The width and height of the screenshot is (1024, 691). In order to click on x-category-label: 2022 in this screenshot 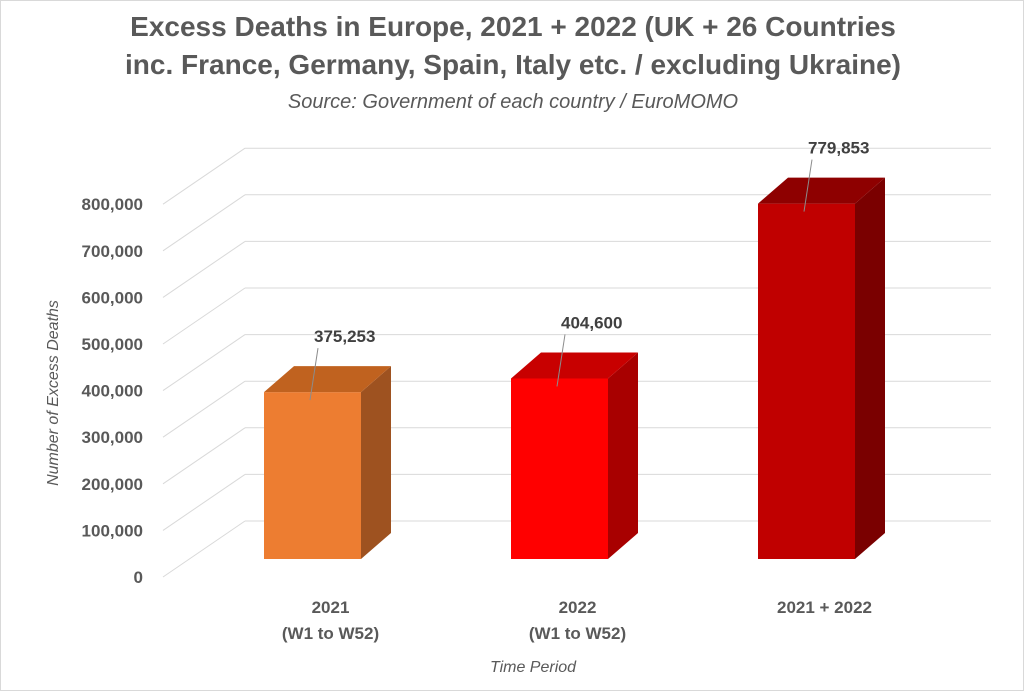, I will do `click(578, 607)`.